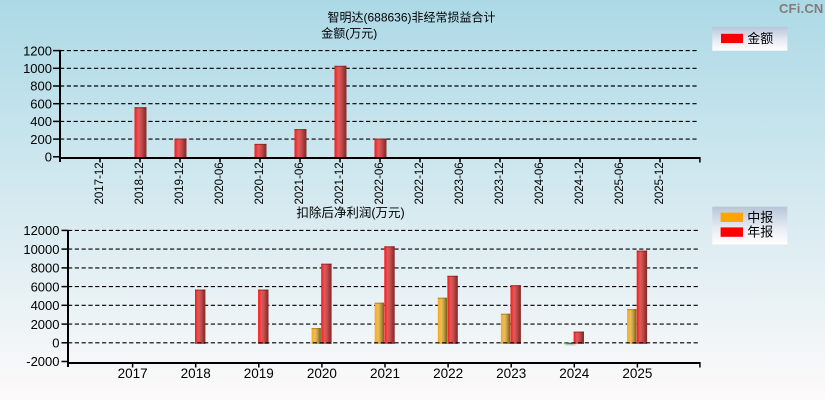  I want to click on svg-text: 2022, so click(448, 373).